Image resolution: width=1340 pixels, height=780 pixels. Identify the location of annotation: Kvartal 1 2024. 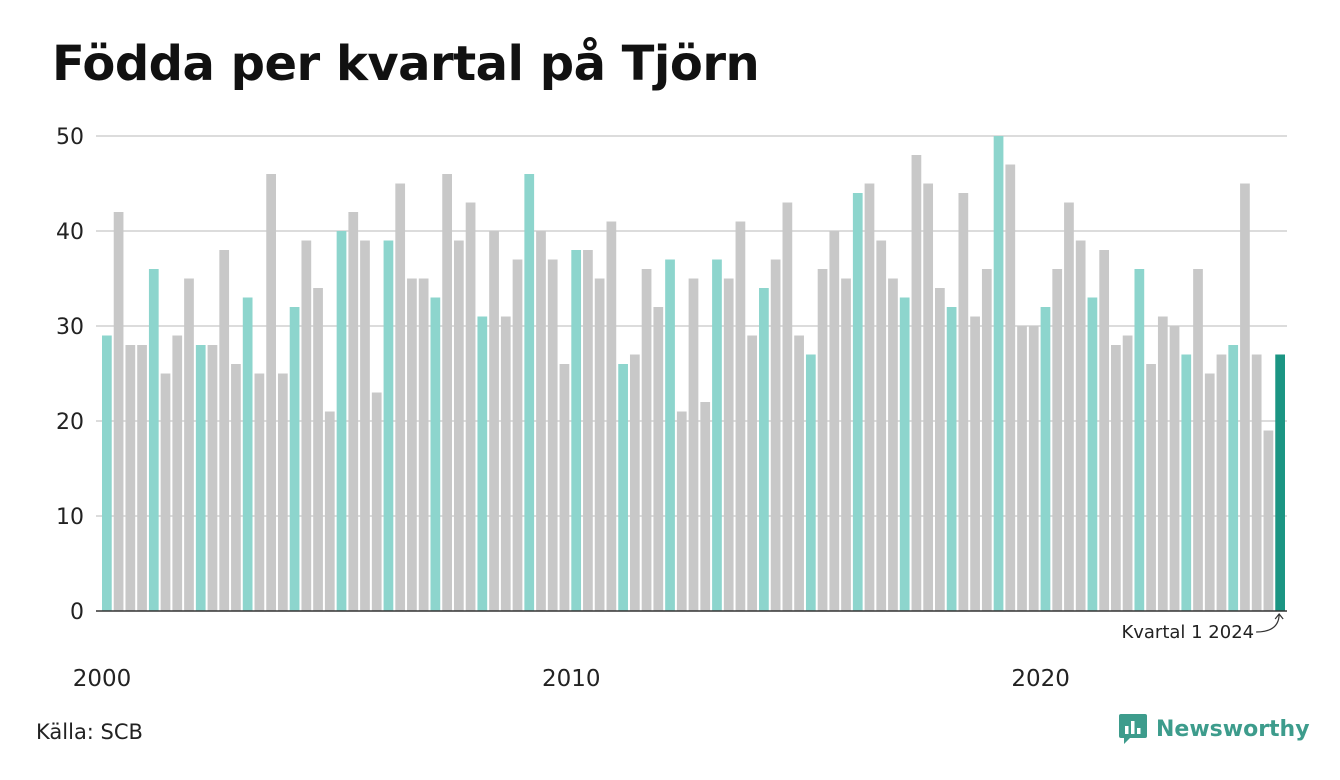
(1202, 628).